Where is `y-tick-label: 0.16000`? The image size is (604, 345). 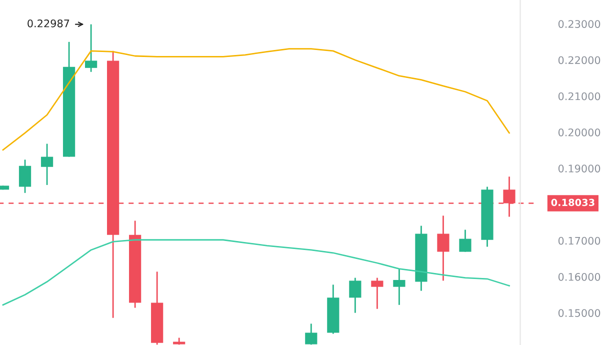
y-tick-label: 0.16000 is located at coordinates (579, 276).